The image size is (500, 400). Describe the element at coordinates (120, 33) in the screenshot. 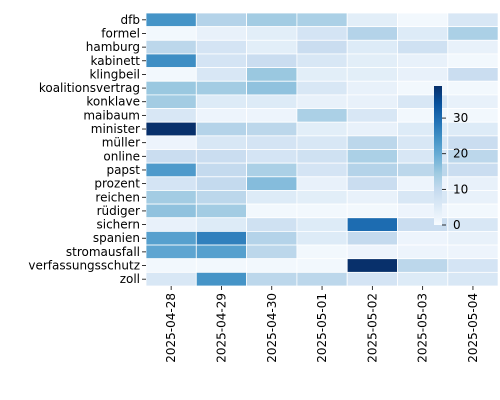

I see `y-tick-label: formel` at that location.